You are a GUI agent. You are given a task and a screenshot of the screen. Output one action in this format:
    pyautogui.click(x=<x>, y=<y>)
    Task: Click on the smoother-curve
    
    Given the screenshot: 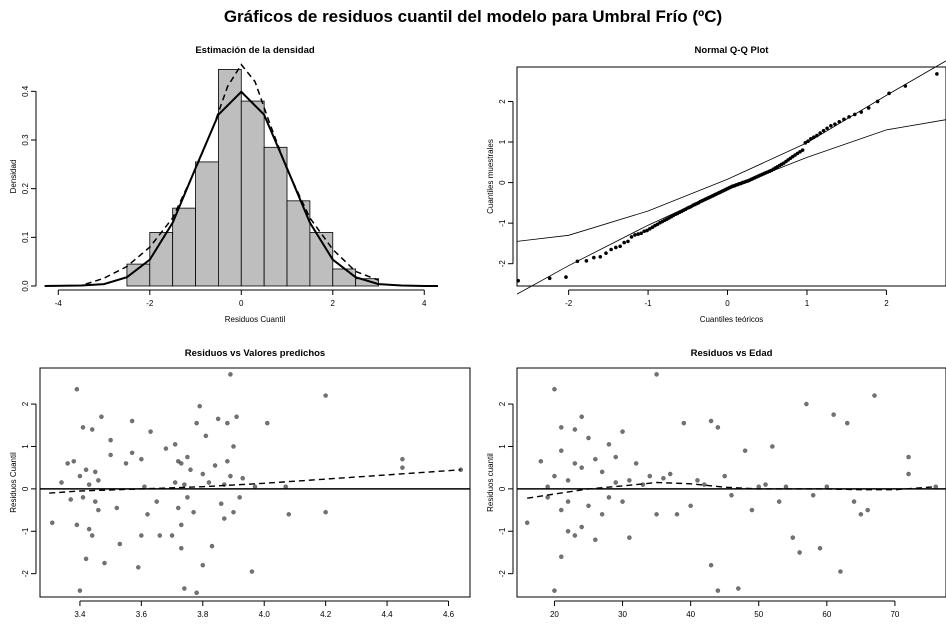 What is the action you would take?
    pyautogui.click(x=731, y=490)
    